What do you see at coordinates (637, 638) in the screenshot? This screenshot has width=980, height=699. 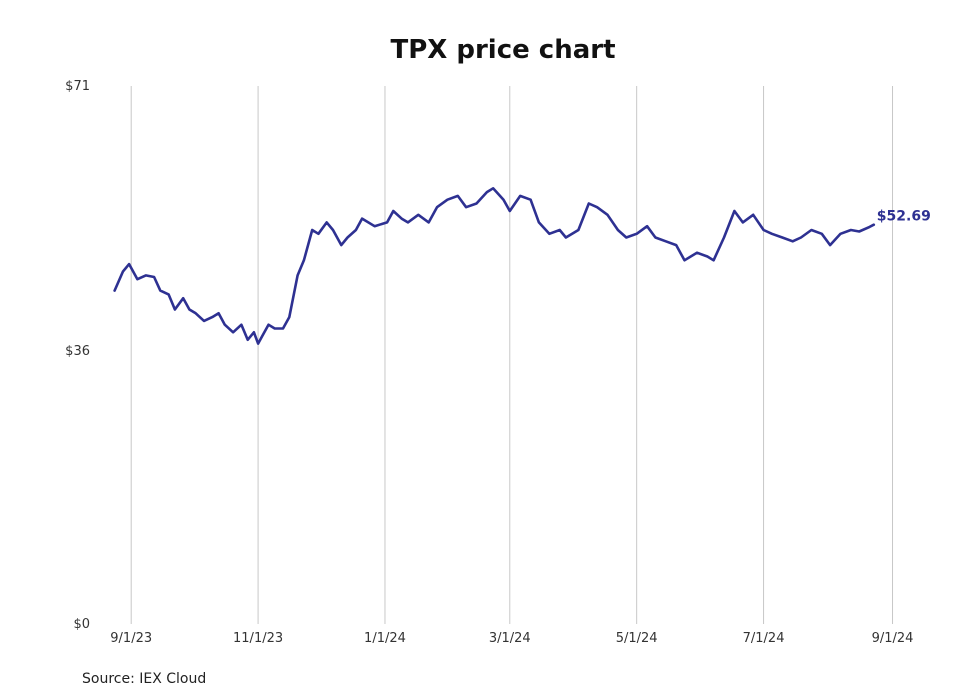 I see `x-tick-label: 5/1/24` at bounding box center [637, 638].